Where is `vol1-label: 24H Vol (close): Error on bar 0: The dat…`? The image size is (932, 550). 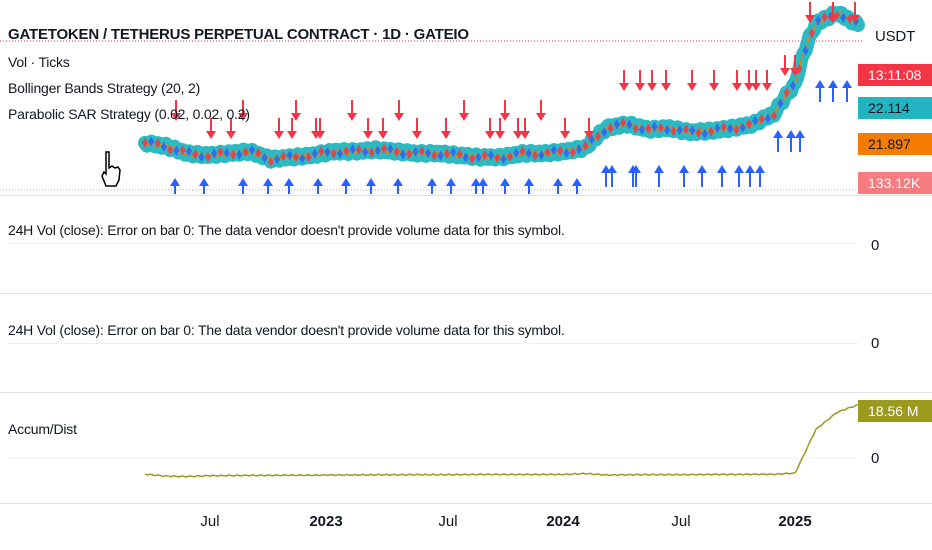 vol1-label: 24H Vol (close): Error on bar 0: The dat… is located at coordinates (286, 230).